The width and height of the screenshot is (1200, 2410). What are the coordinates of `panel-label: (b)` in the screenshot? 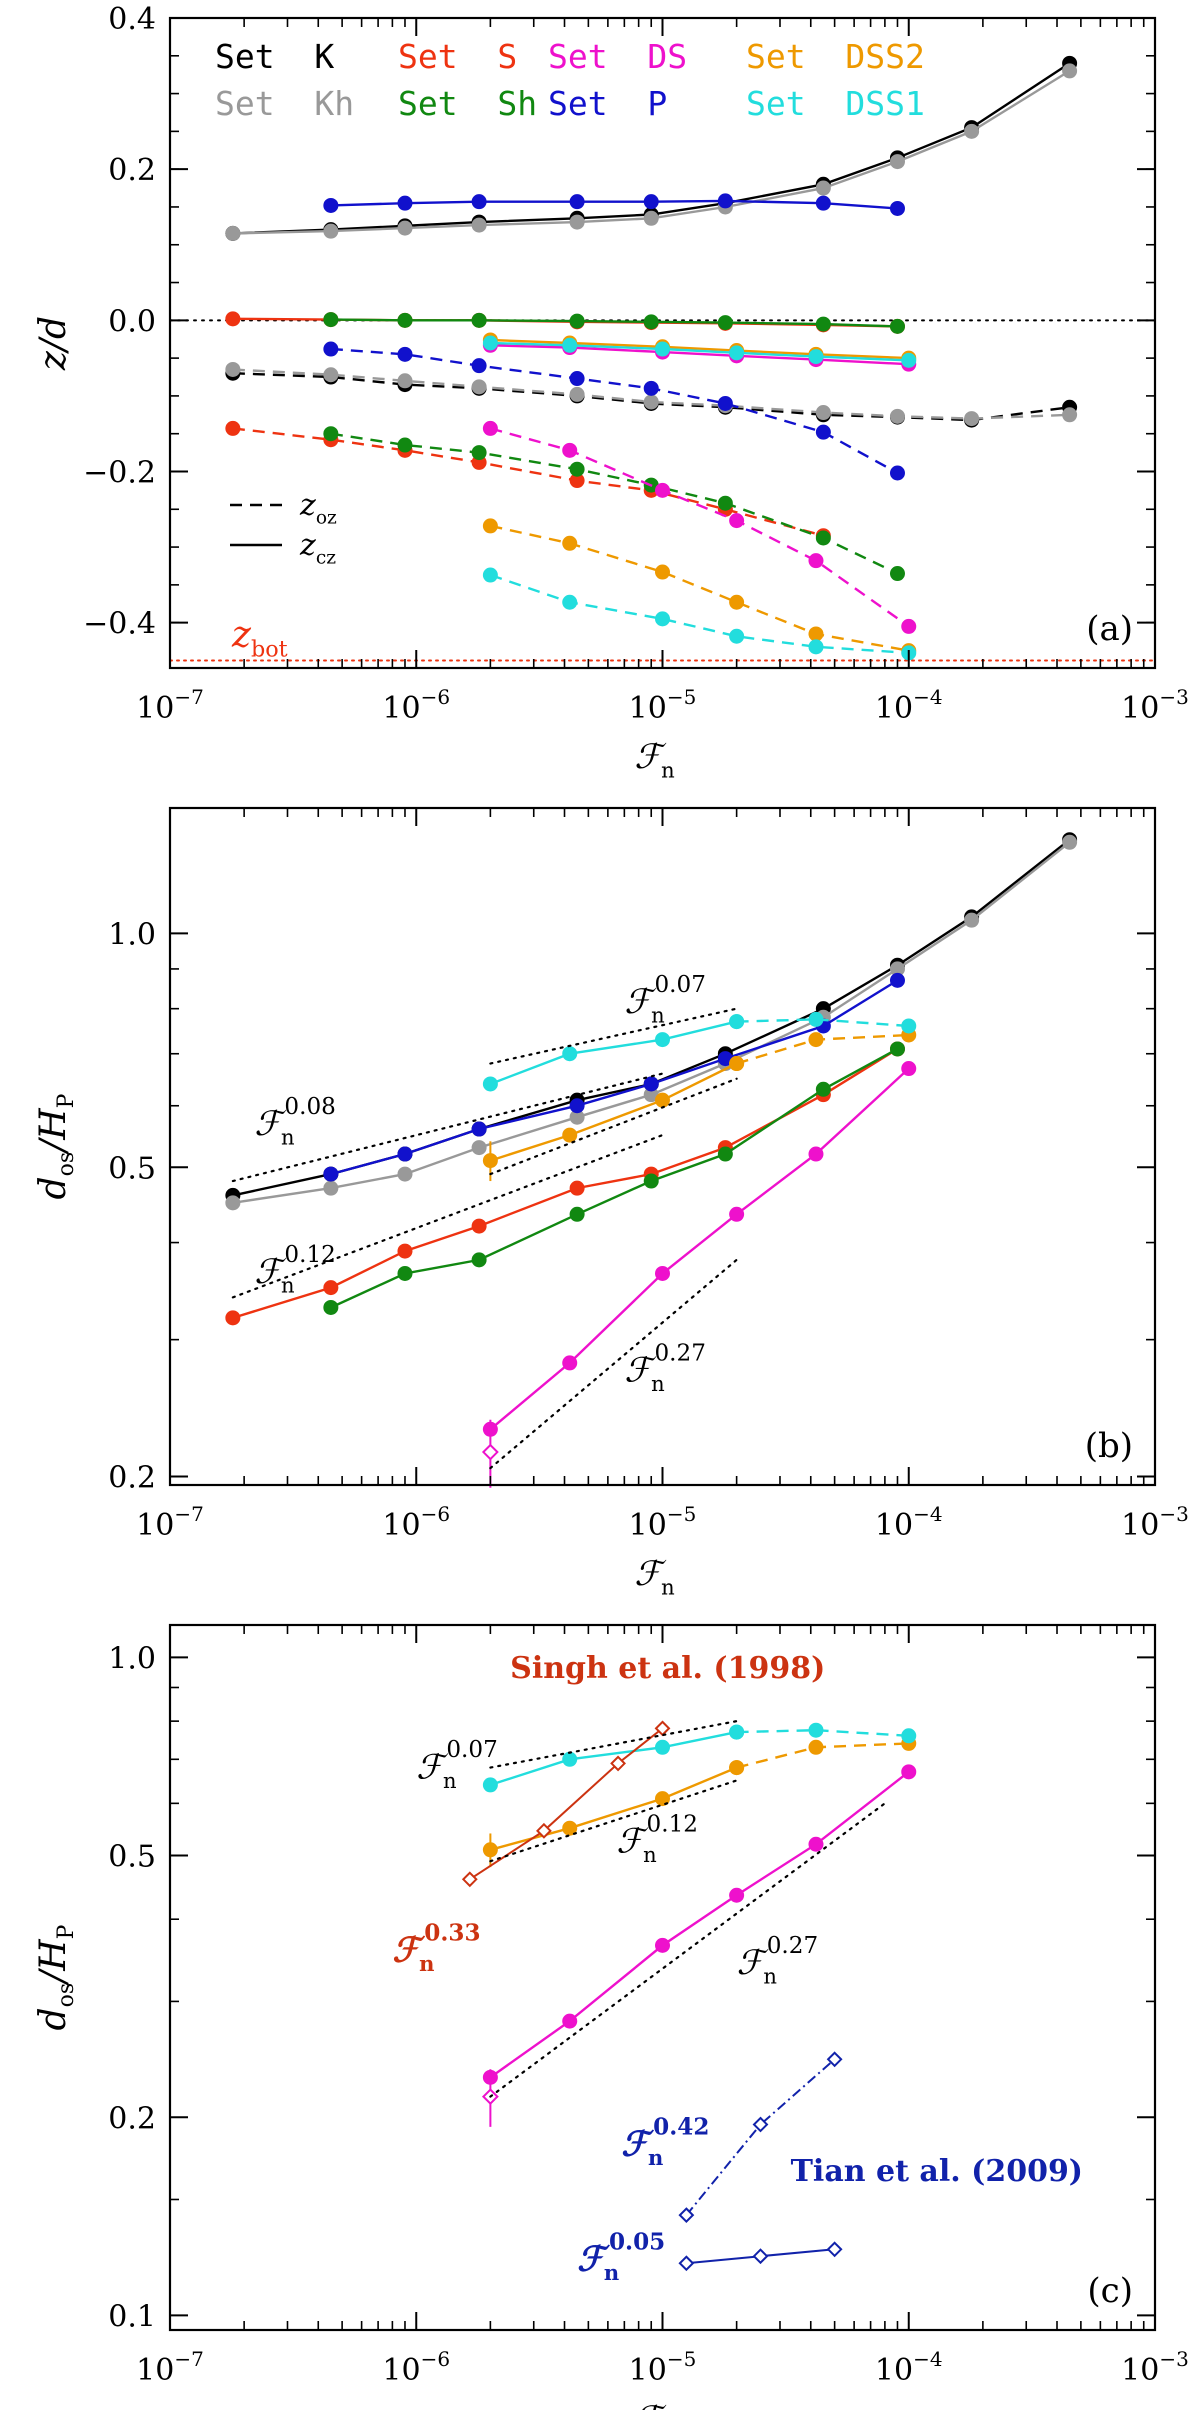 It's located at (1109, 1446).